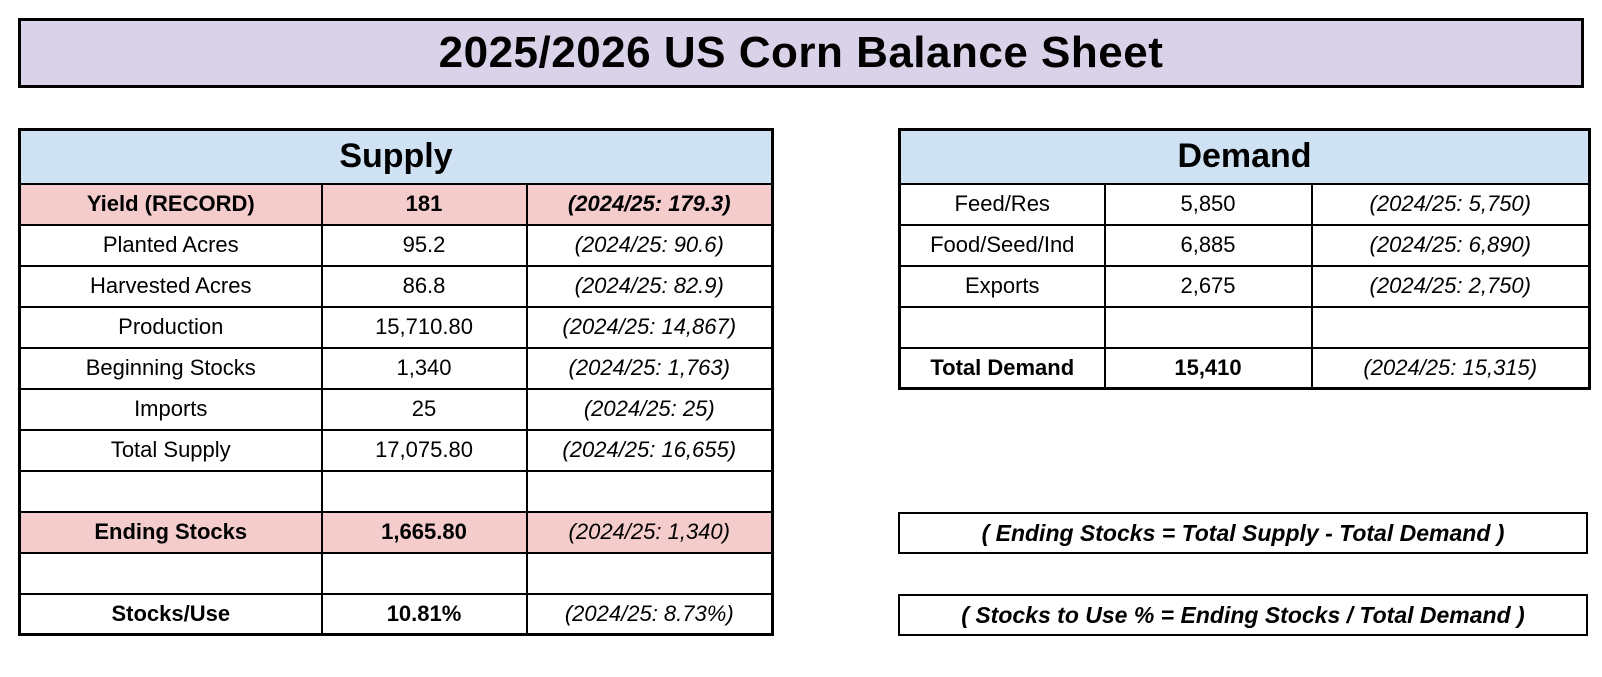  I want to click on supply-header: Supply, so click(396, 156).